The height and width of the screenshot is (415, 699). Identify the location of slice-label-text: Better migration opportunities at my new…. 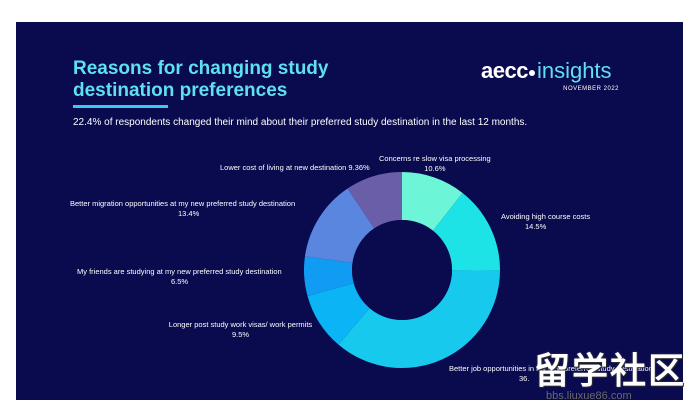
(183, 203).